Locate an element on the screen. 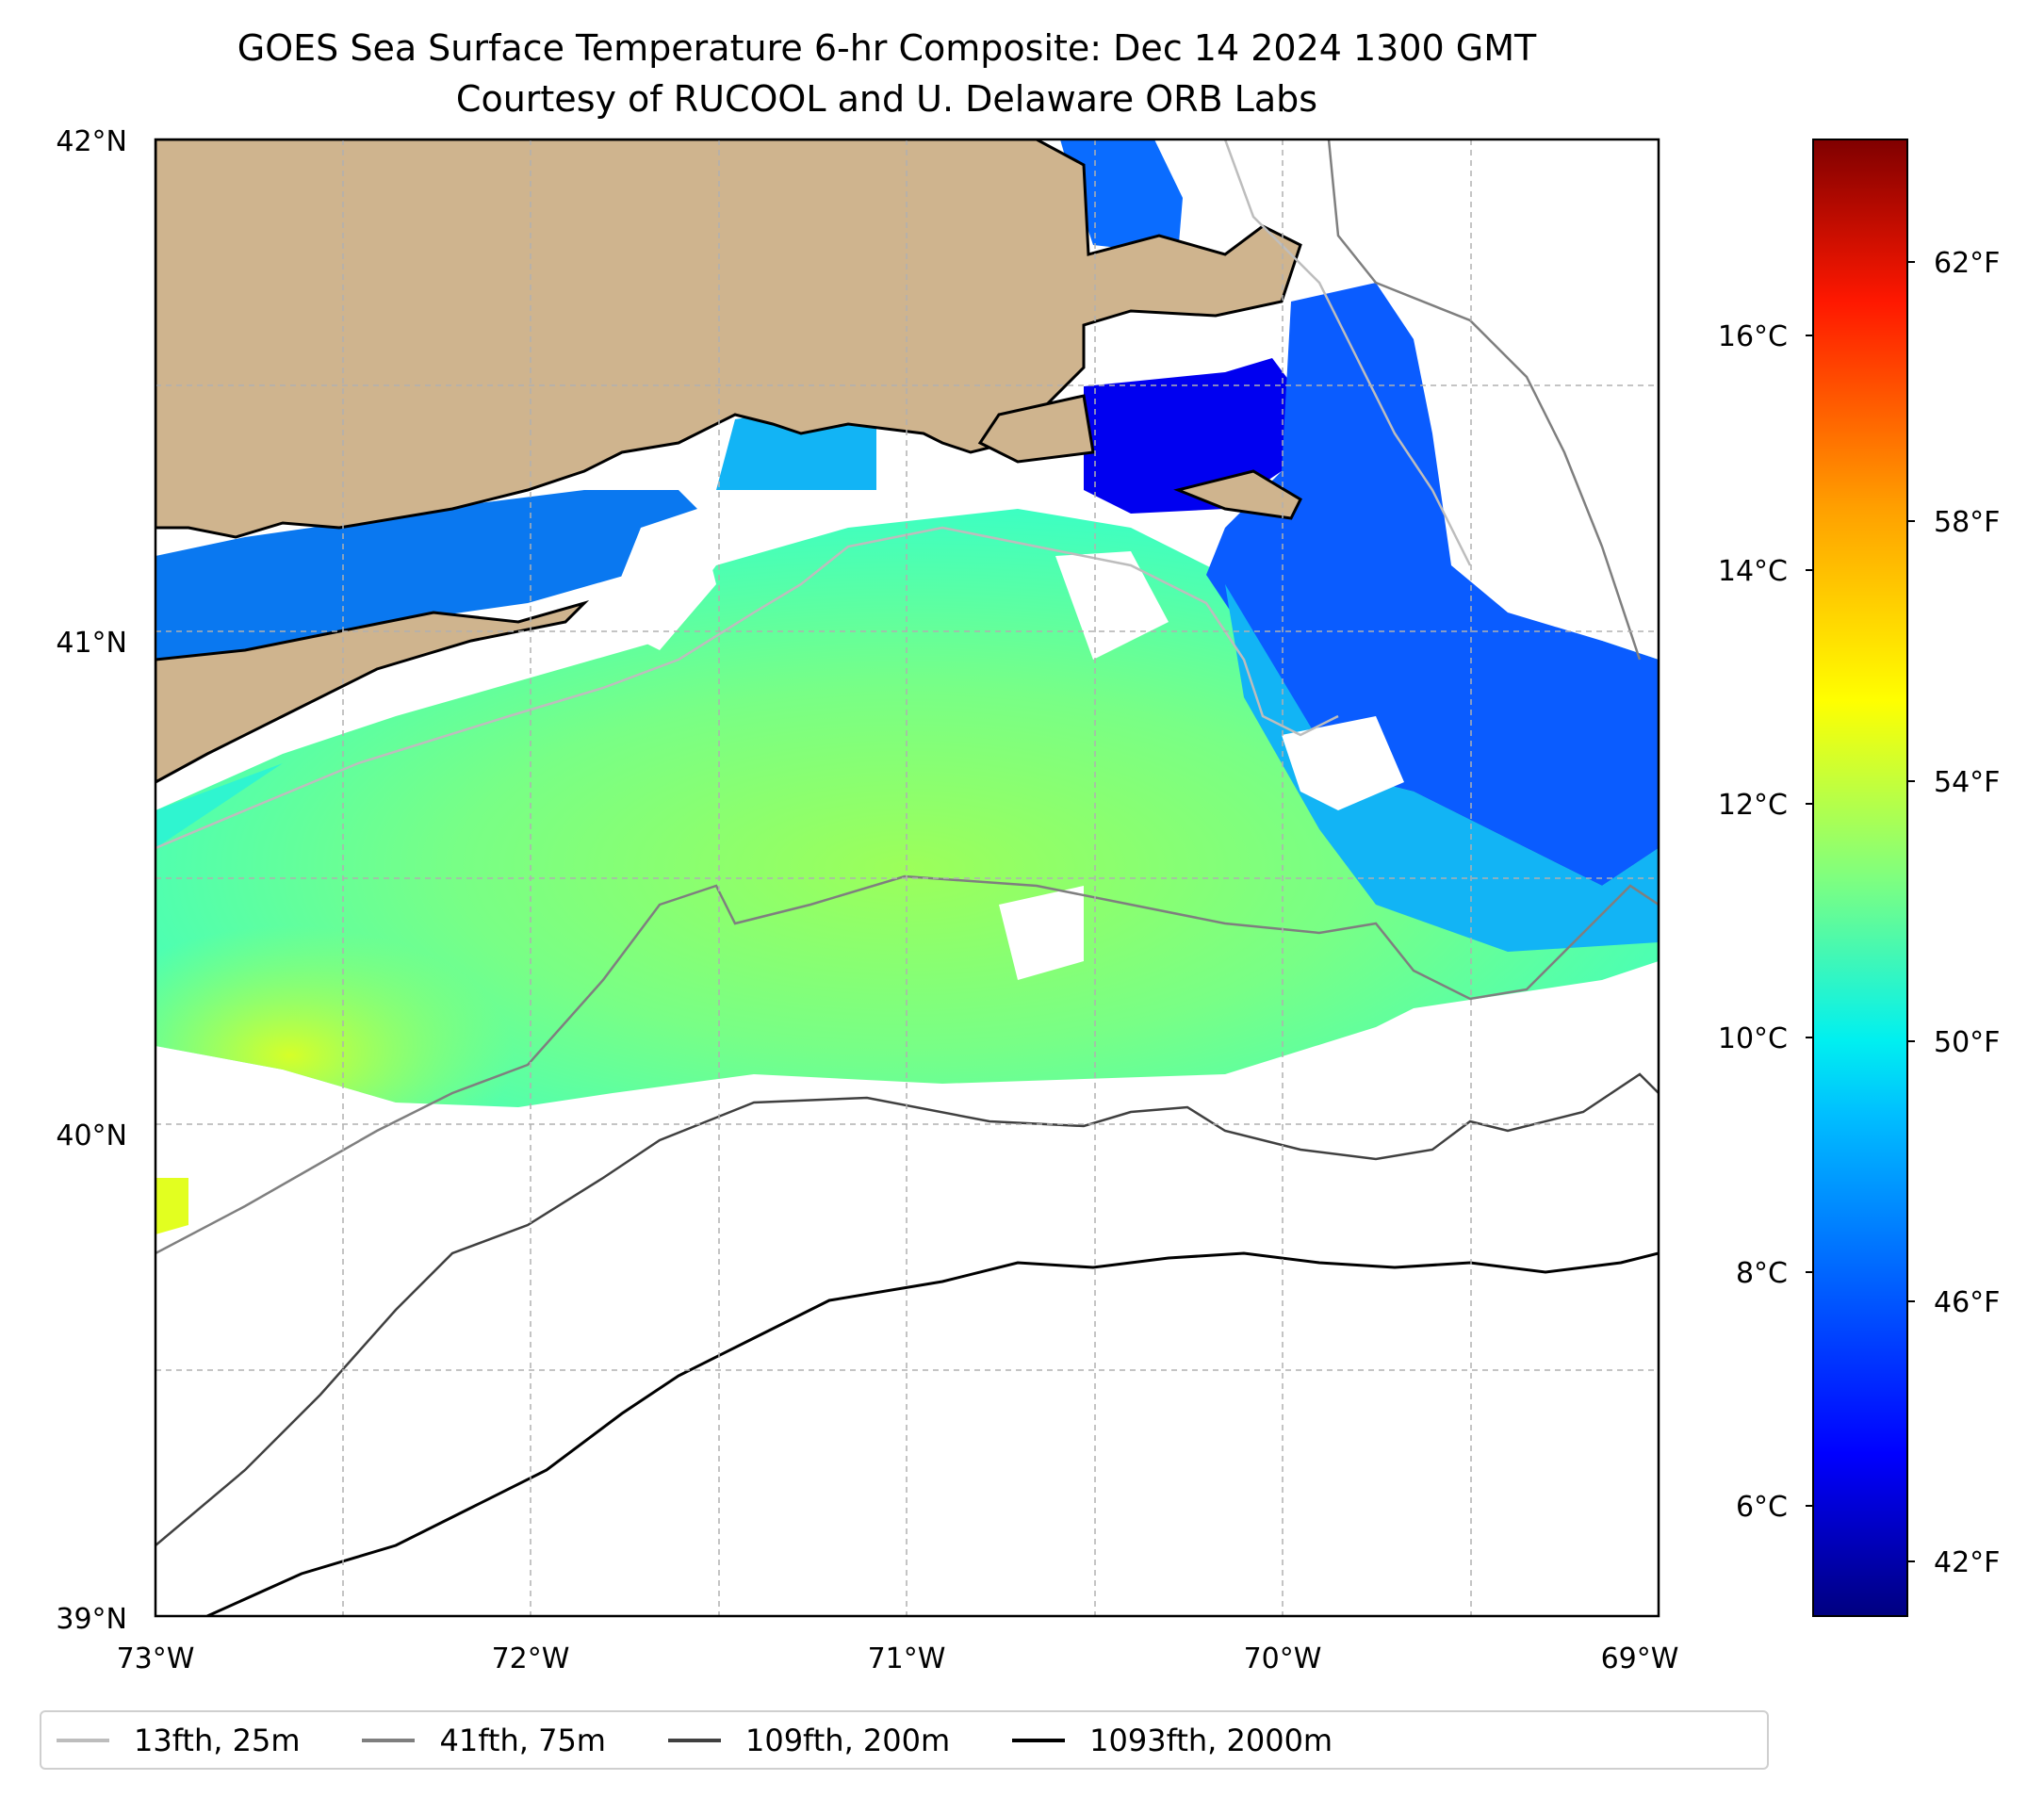 This screenshot has width=2044, height=1797. lat-tick-41: 41°N is located at coordinates (91, 643).